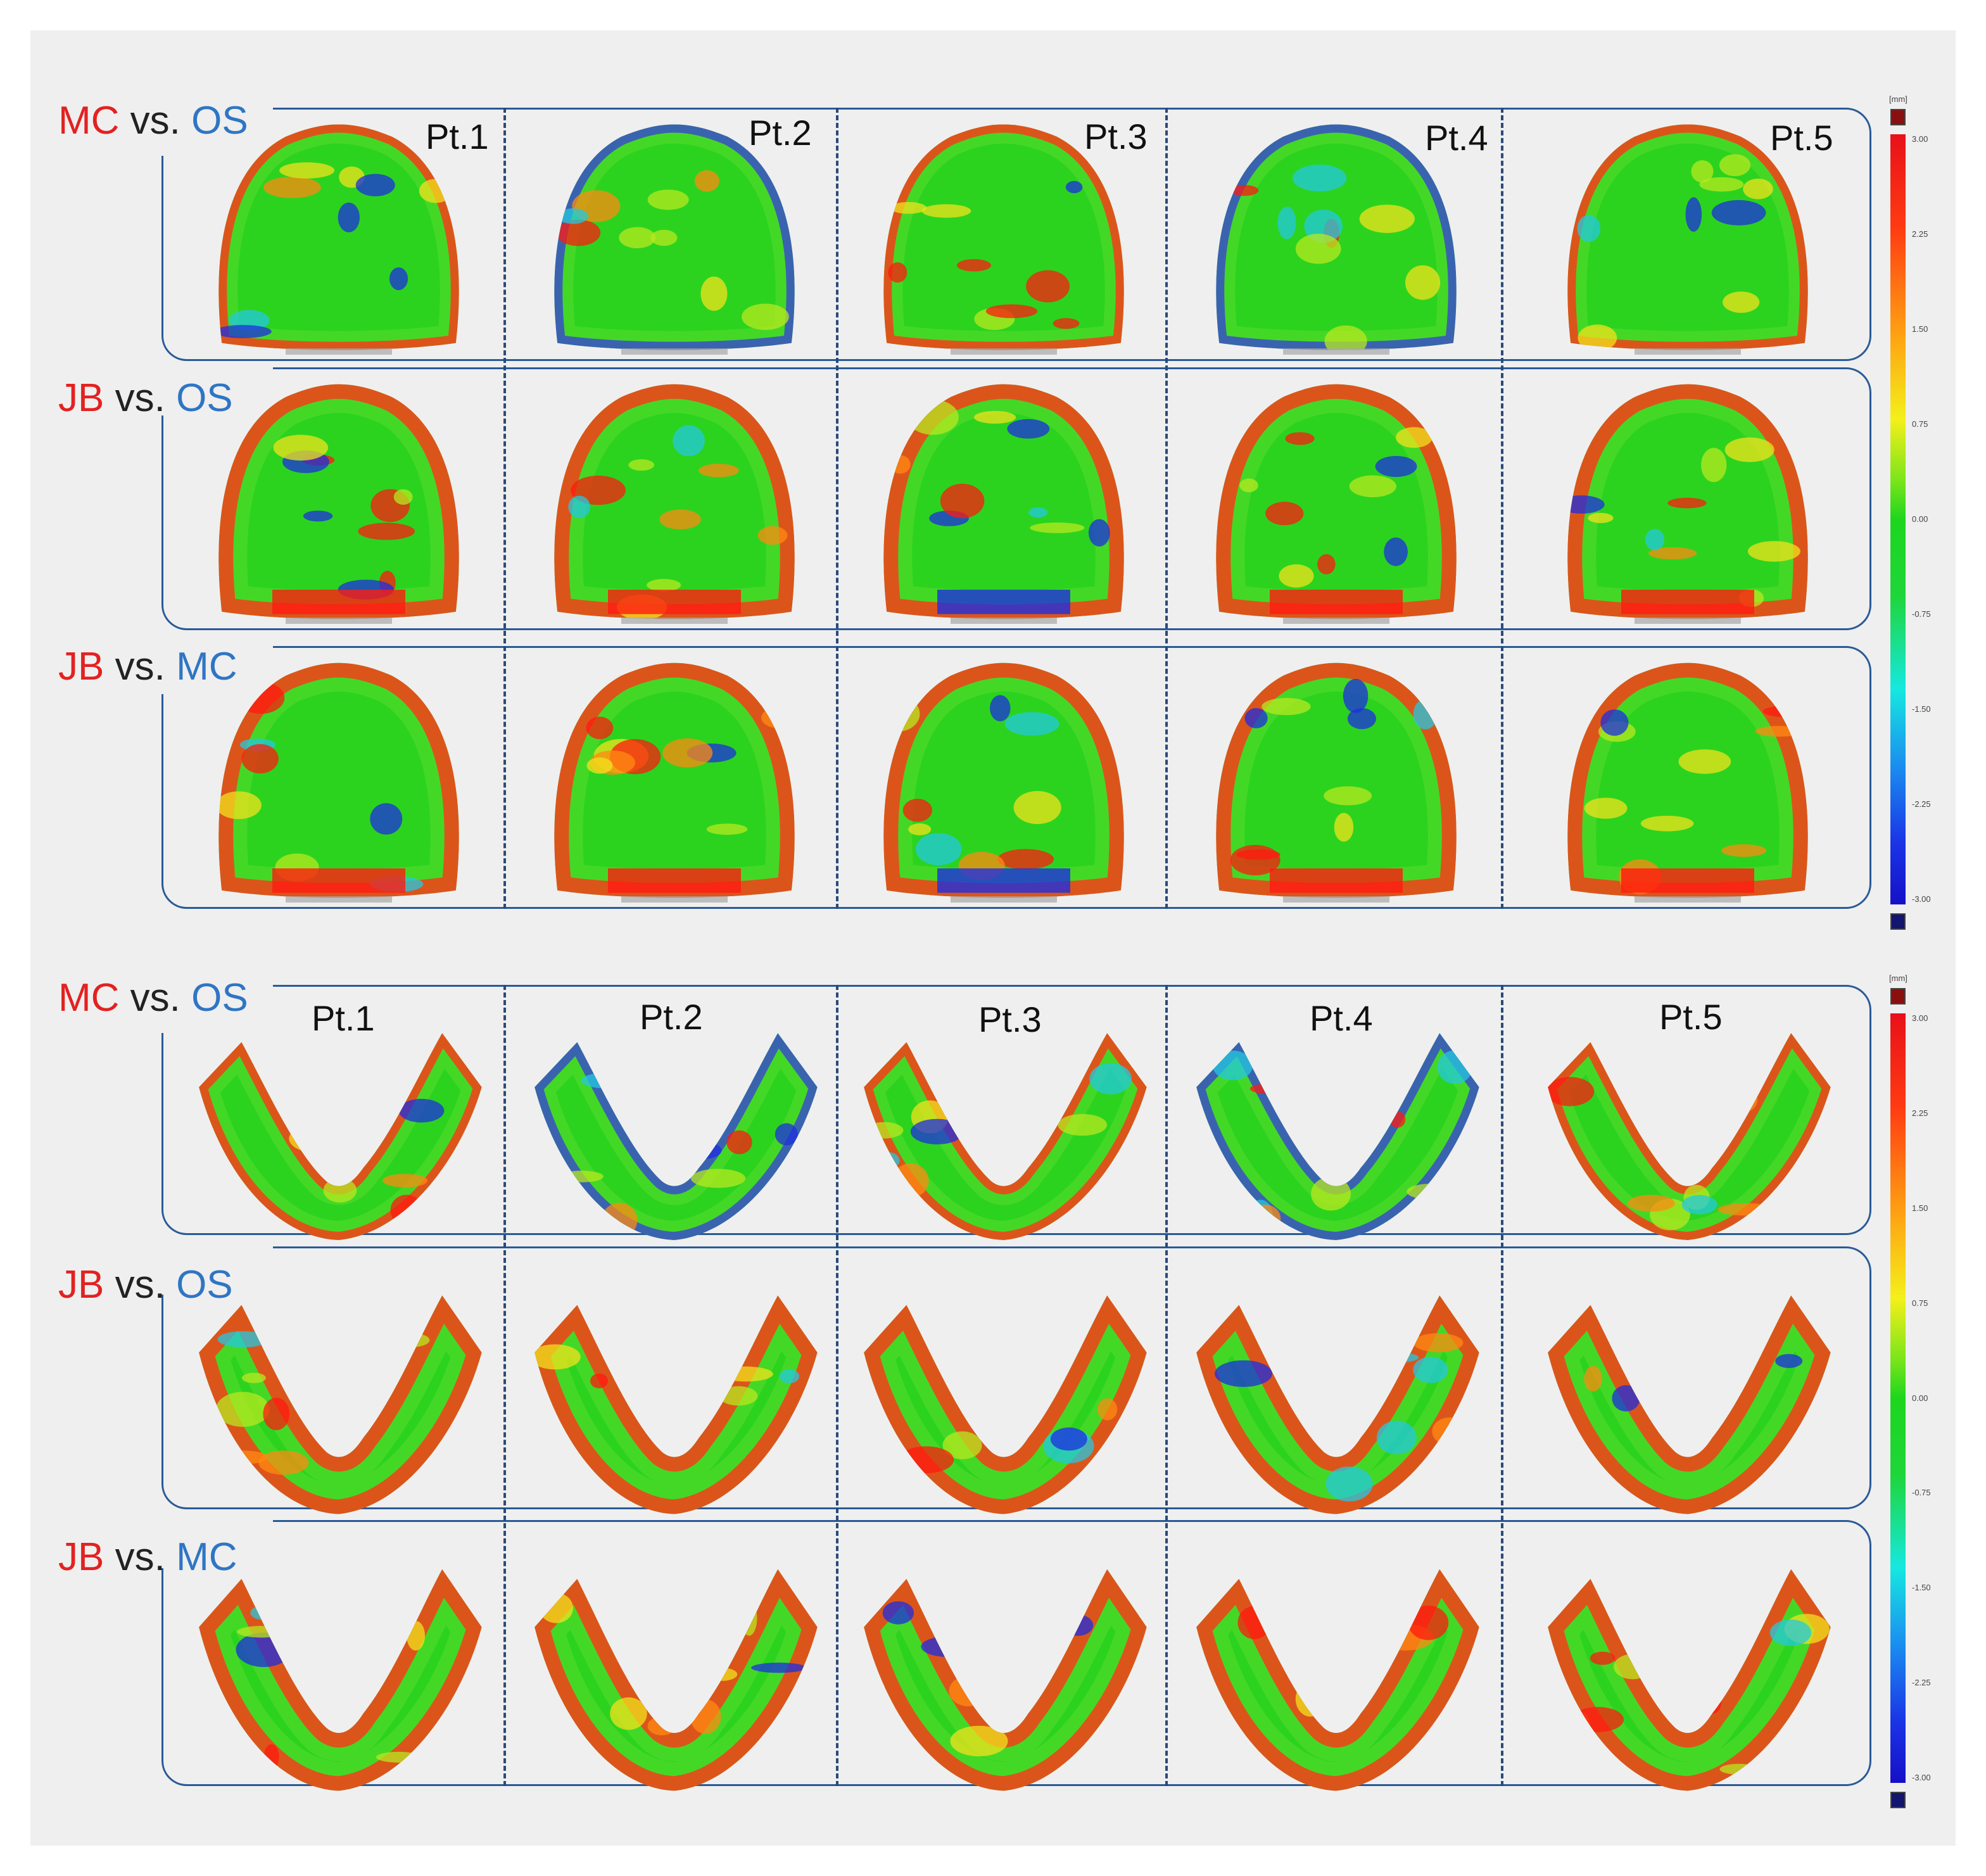  I want to click on deviation-map-mandibular-r1-pt2, so click(676, 1136).